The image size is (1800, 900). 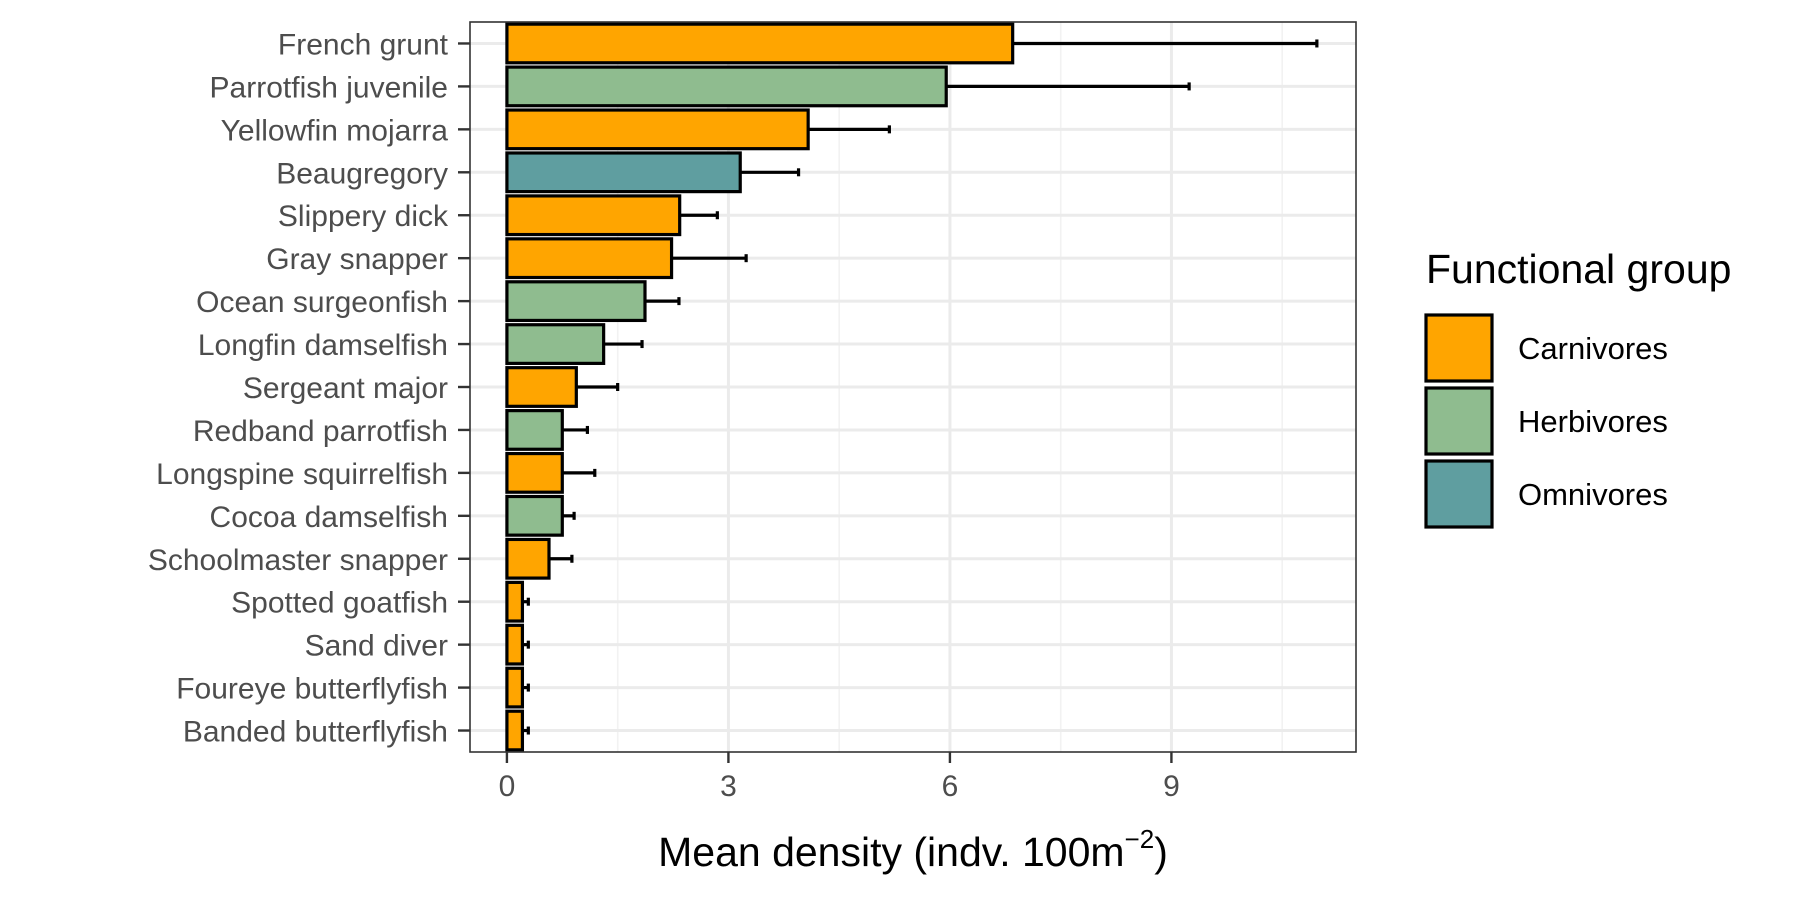 What do you see at coordinates (315, 732) in the screenshot?
I see `y-tick-label: Banded butterflyfish` at bounding box center [315, 732].